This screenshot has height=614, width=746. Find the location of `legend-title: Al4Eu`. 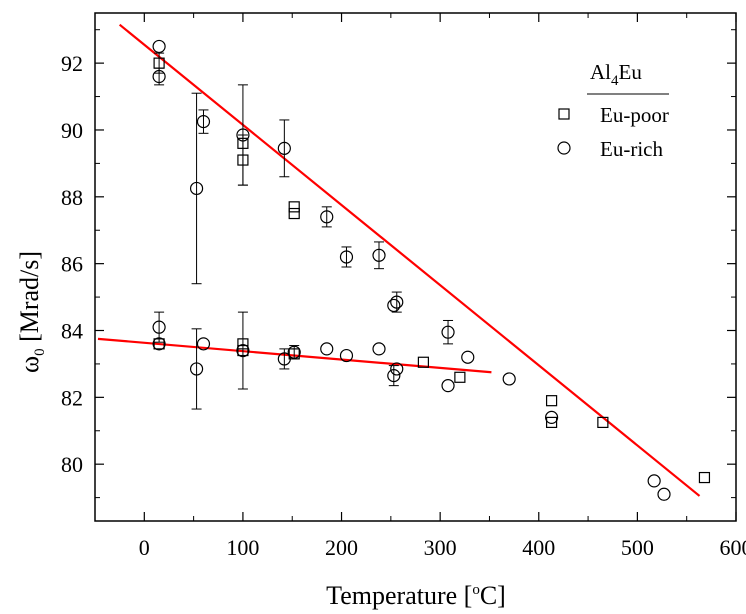

legend-title: Al4Eu is located at coordinates (616, 74).